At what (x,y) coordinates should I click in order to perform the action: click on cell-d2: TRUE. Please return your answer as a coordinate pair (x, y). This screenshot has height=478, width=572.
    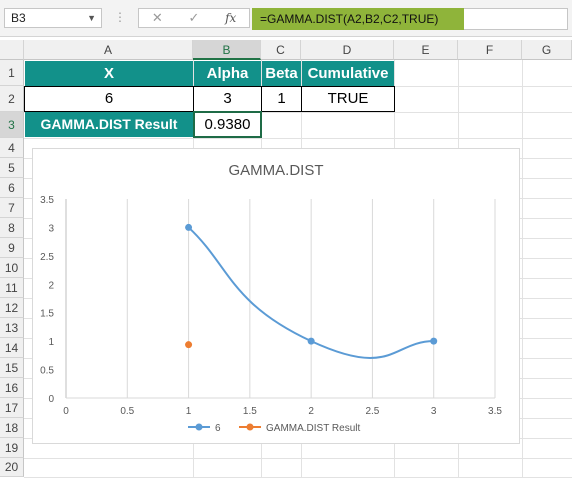
    Looking at the image, I should click on (348, 99).